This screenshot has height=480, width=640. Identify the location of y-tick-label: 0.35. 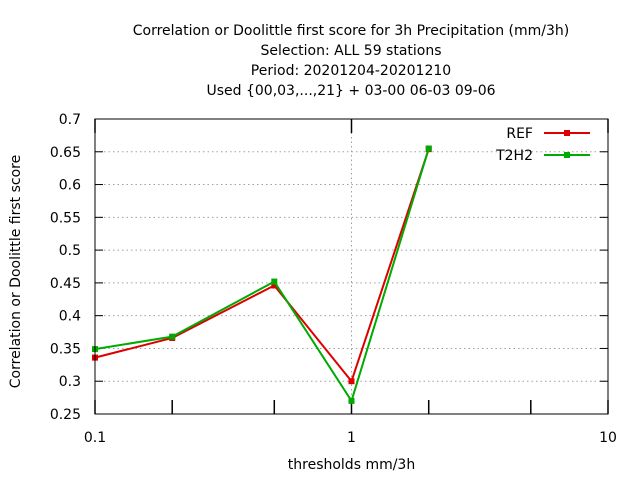
(65, 349).